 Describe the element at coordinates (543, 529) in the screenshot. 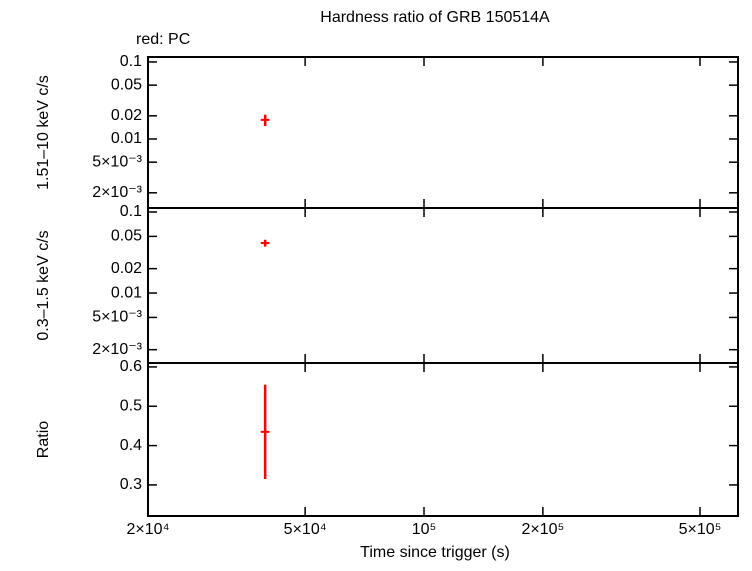

I see `x-tick-label: 2×10⁵` at that location.